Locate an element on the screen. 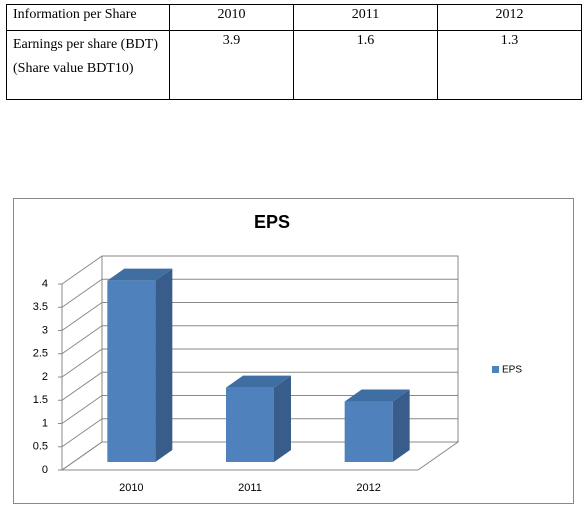 This screenshot has width=587, height=508. x-tick-label: 2011 is located at coordinates (250, 488).